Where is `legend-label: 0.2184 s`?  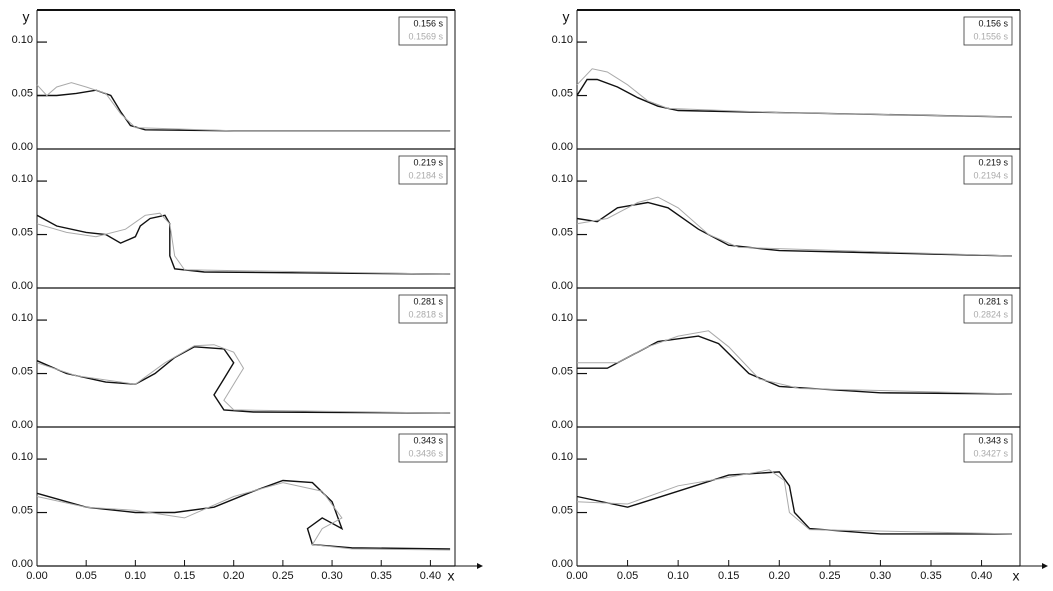
legend-label: 0.2184 s is located at coordinates (425, 175).